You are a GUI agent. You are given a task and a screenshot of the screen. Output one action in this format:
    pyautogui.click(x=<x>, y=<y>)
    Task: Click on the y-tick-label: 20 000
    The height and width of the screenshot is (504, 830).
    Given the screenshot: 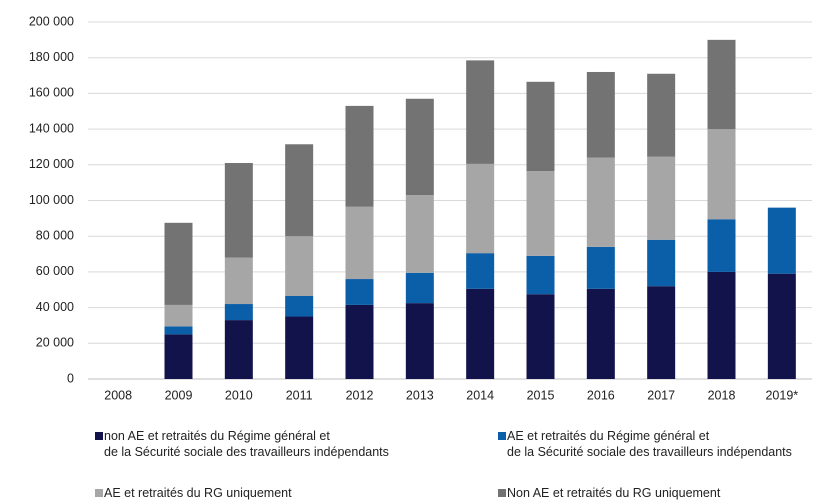 What is the action you would take?
    pyautogui.click(x=55, y=343)
    